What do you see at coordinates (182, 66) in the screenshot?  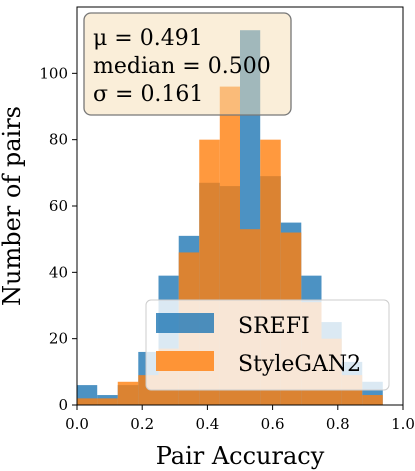 I see `stats-median-text: median = 0.500` at bounding box center [182, 66].